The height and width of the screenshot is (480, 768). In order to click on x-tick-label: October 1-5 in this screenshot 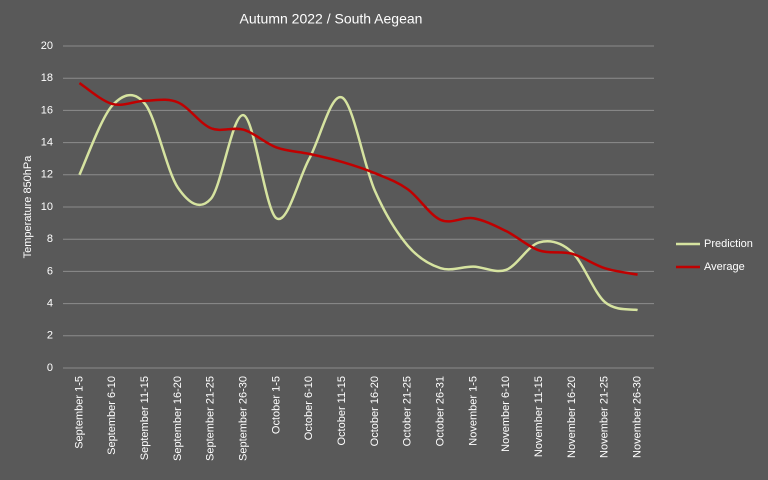, I will do `click(276, 405)`.